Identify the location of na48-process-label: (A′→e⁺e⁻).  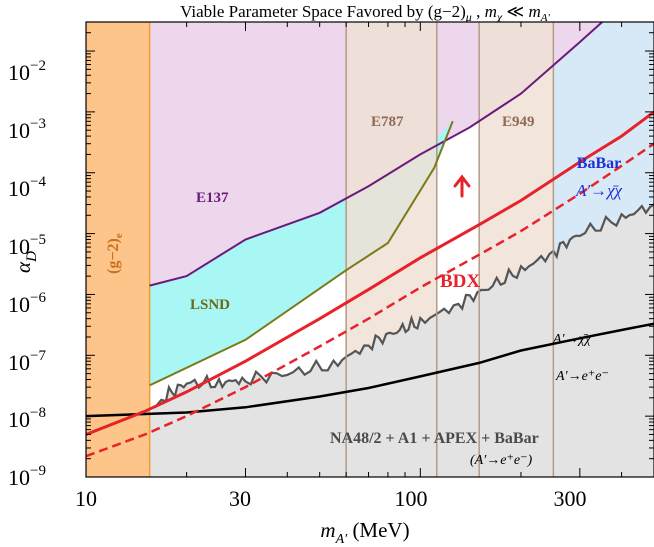
(501, 460).